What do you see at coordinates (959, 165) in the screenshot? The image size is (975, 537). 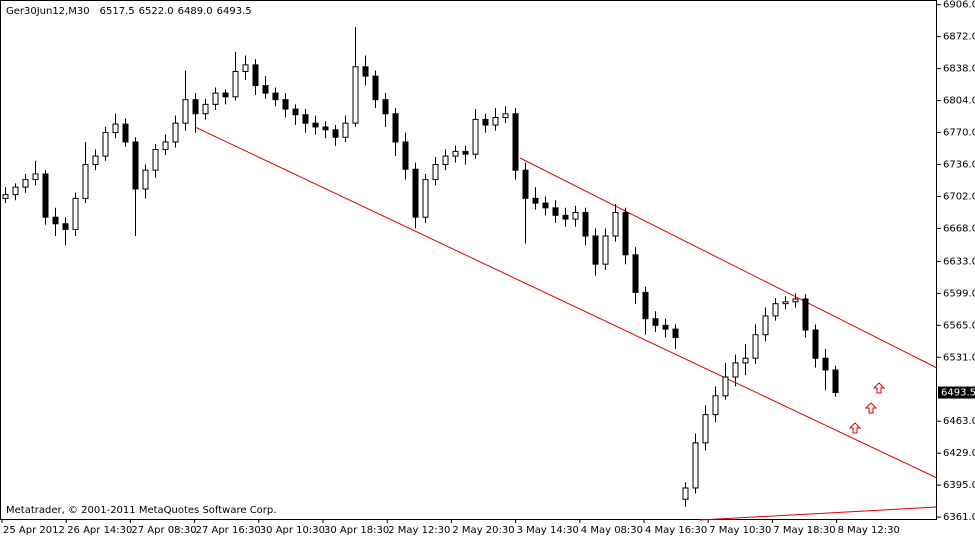 I see `y-tick-label: 6736.0` at bounding box center [959, 165].